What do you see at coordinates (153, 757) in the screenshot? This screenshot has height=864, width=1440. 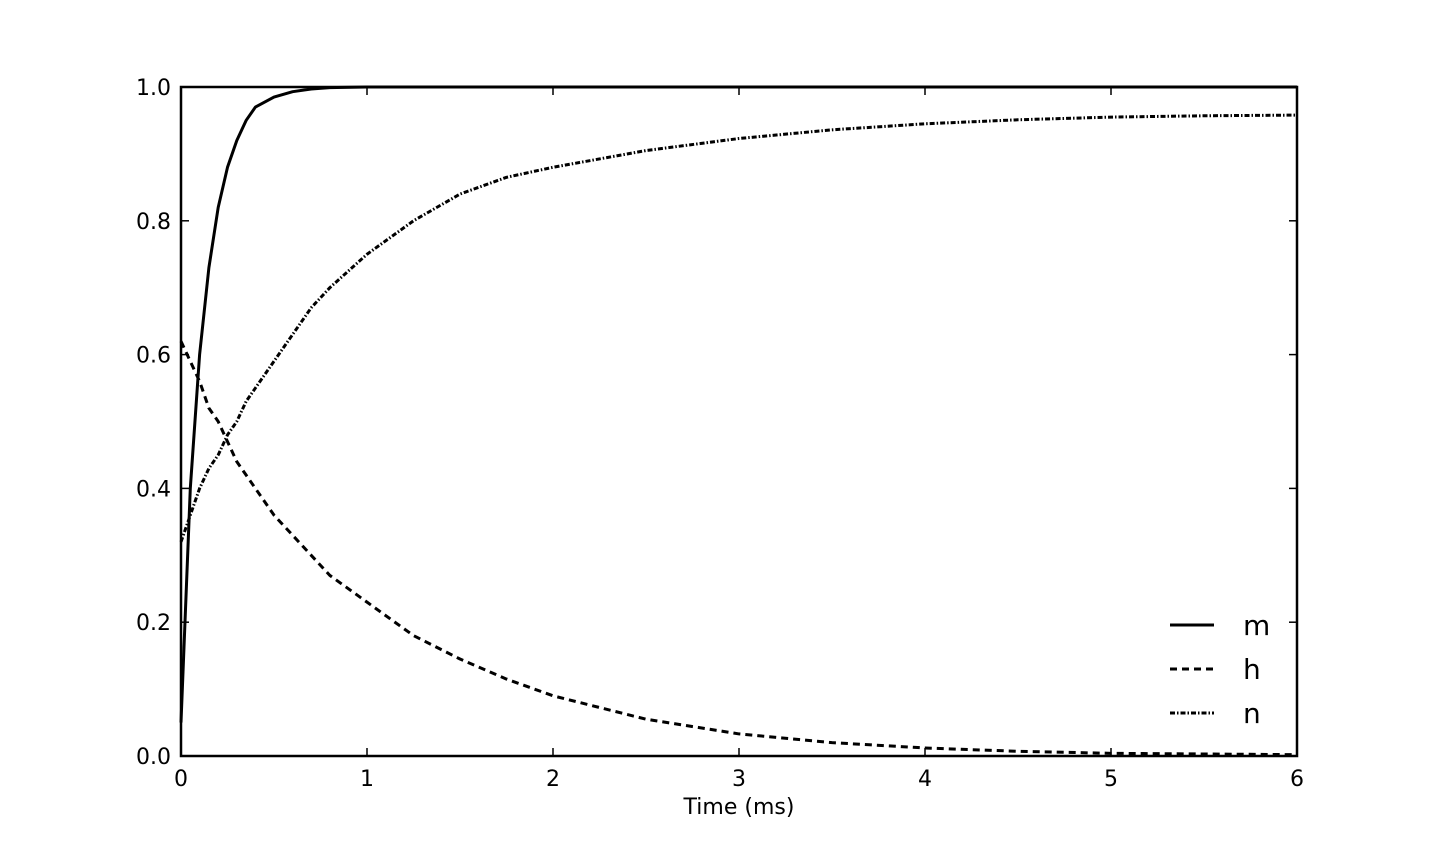 I see `y-tick-label: 0.0` at bounding box center [153, 757].